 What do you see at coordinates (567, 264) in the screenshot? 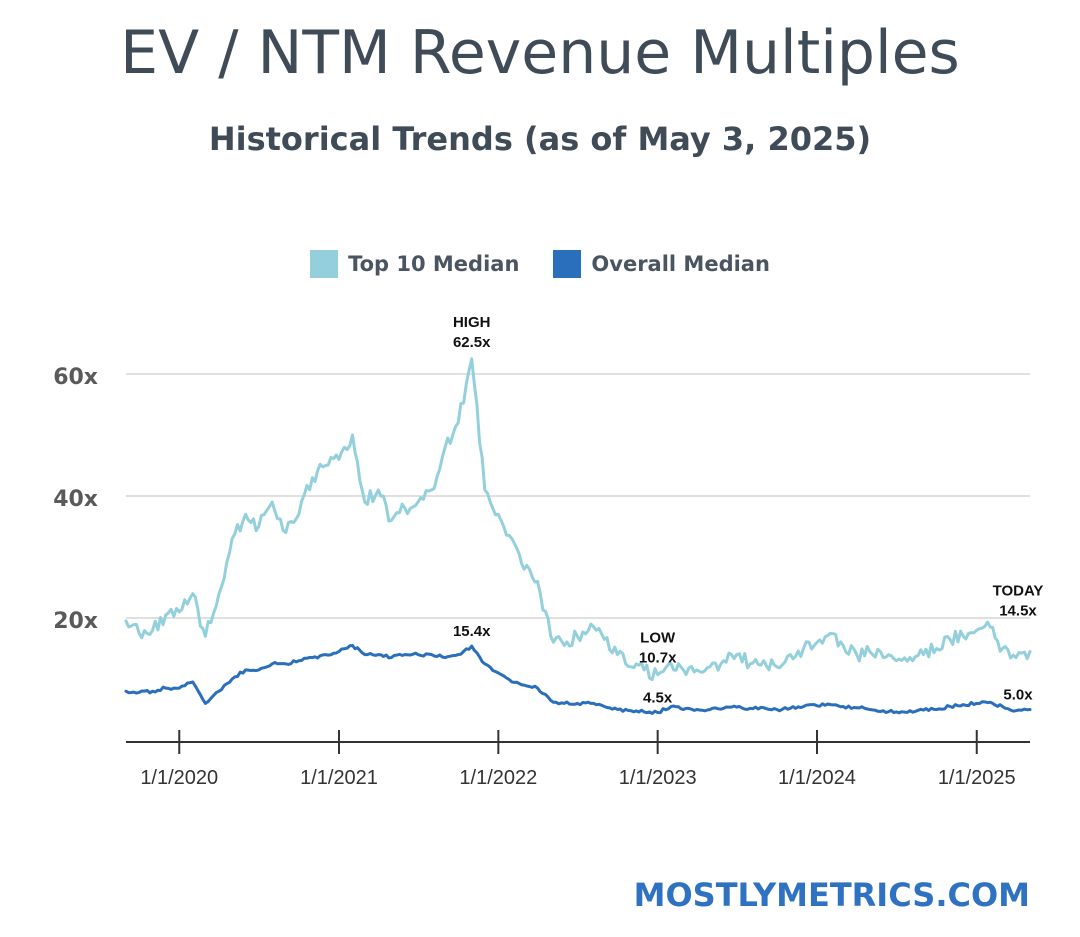
I see `legend-swatch-overall` at bounding box center [567, 264].